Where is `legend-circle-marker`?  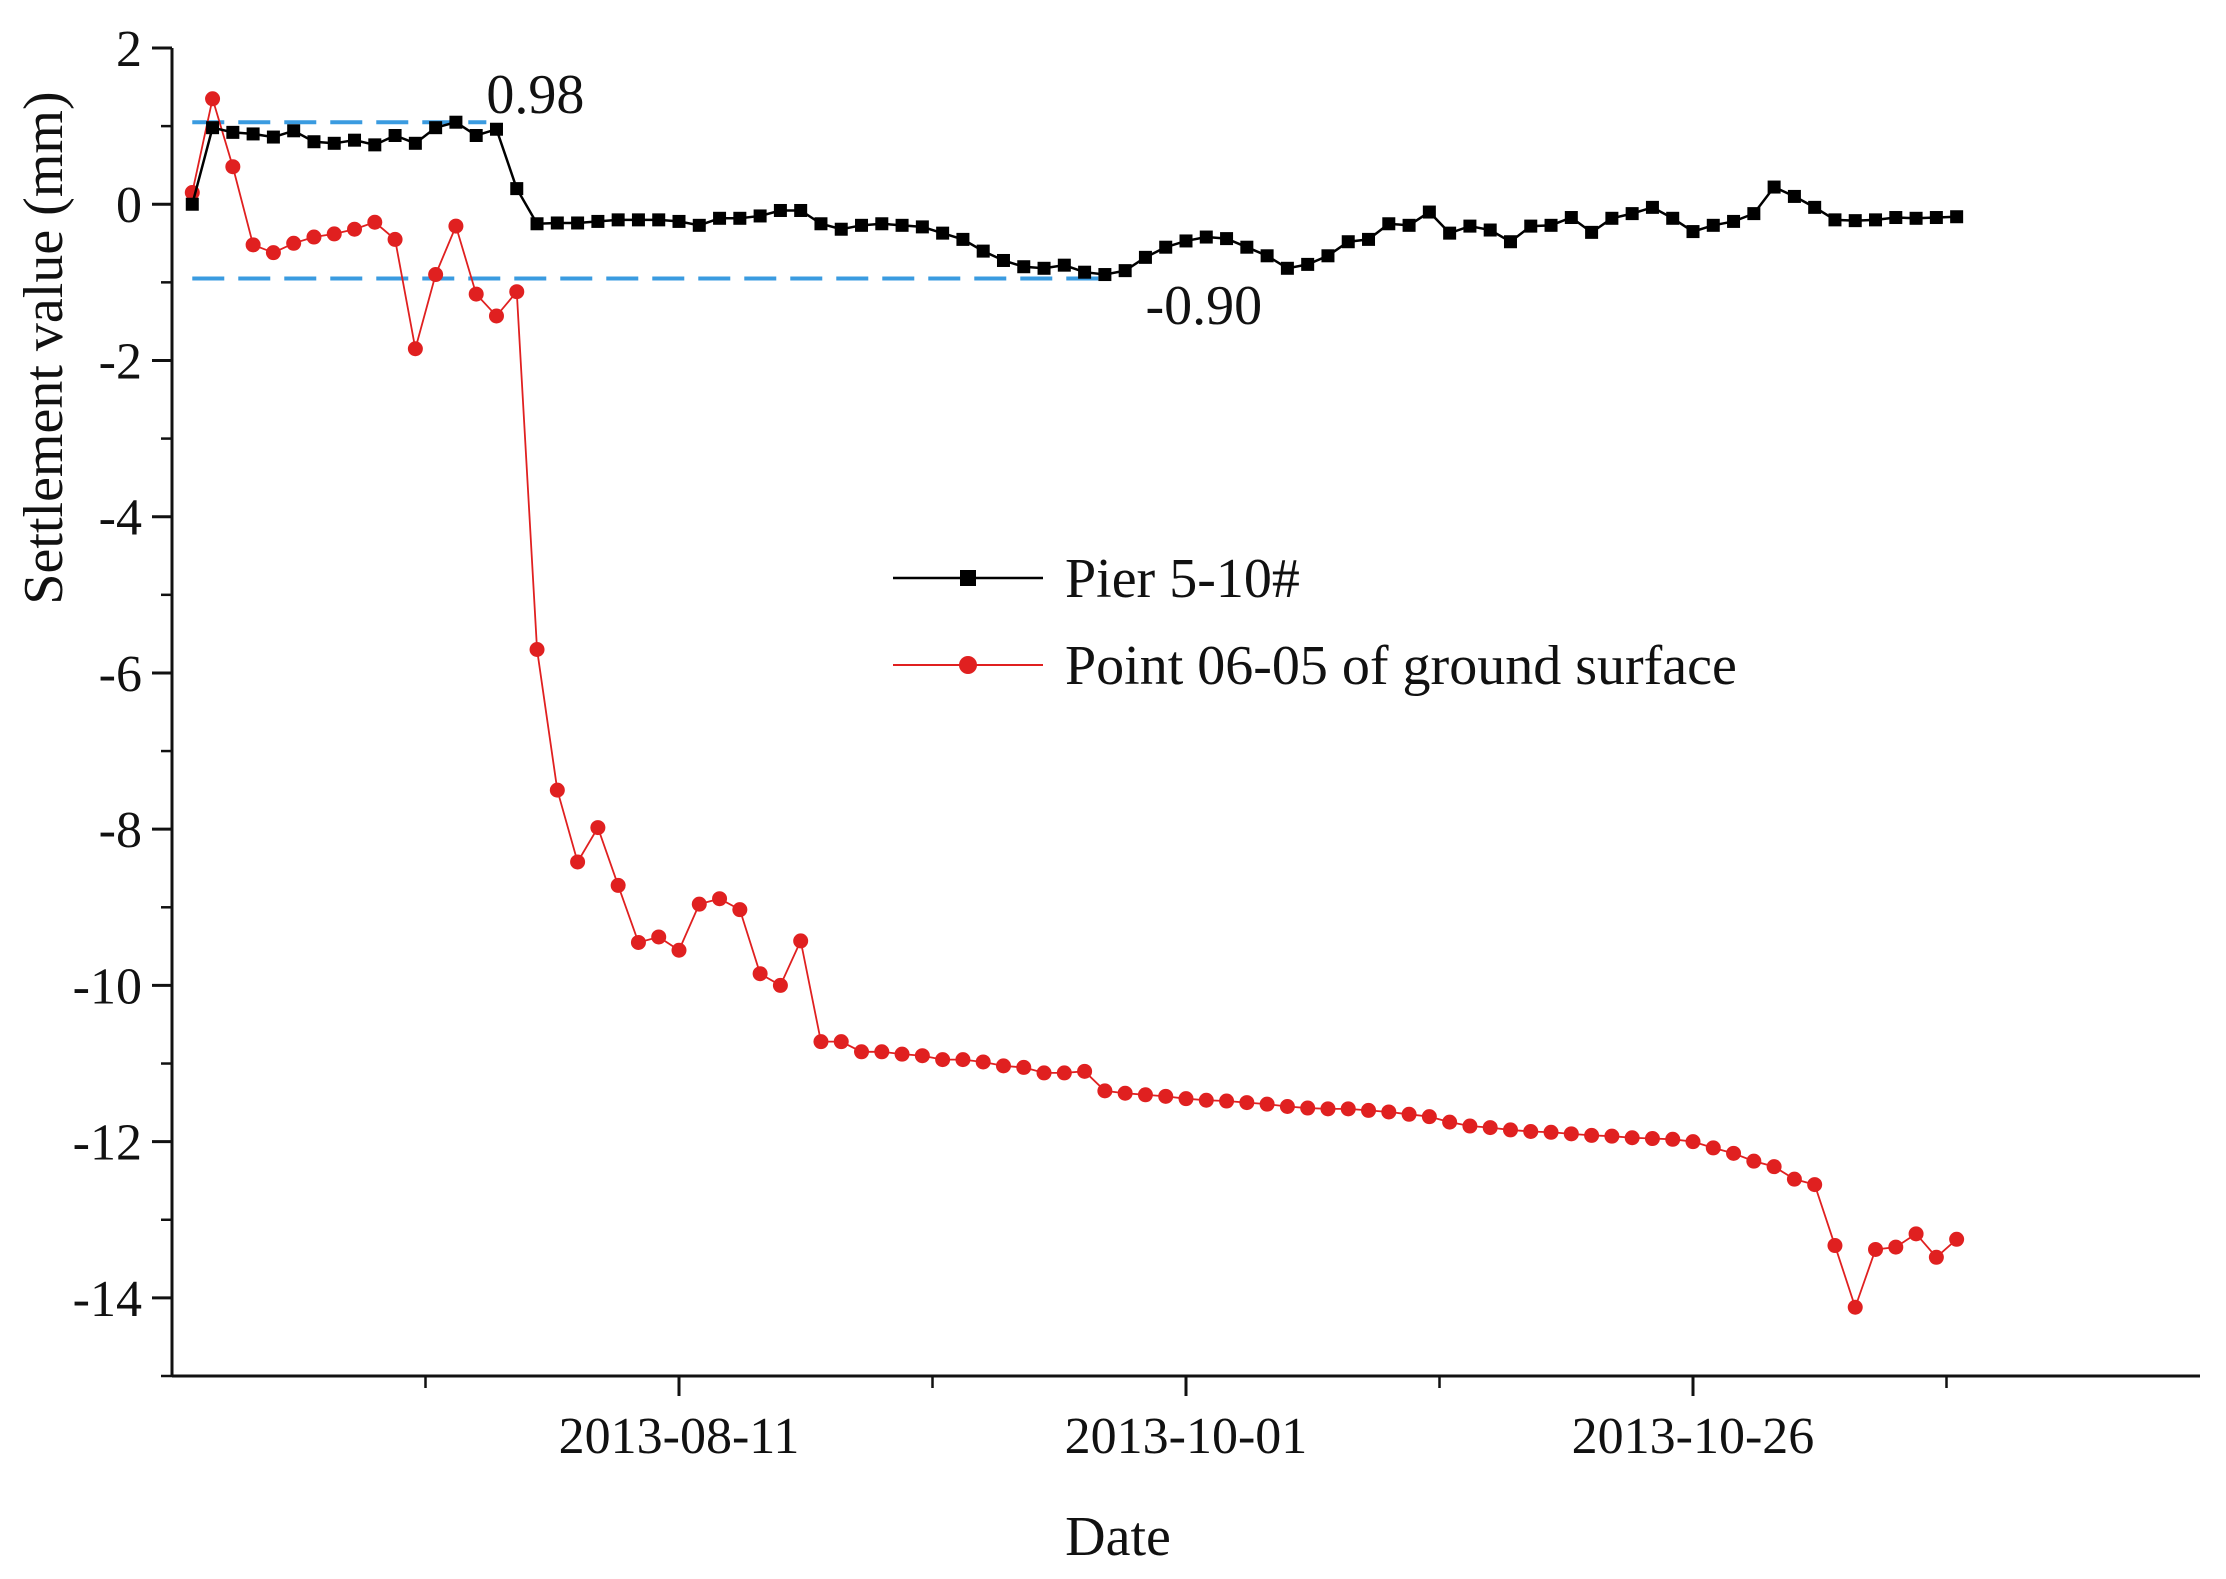
legend-circle-marker is located at coordinates (968, 665).